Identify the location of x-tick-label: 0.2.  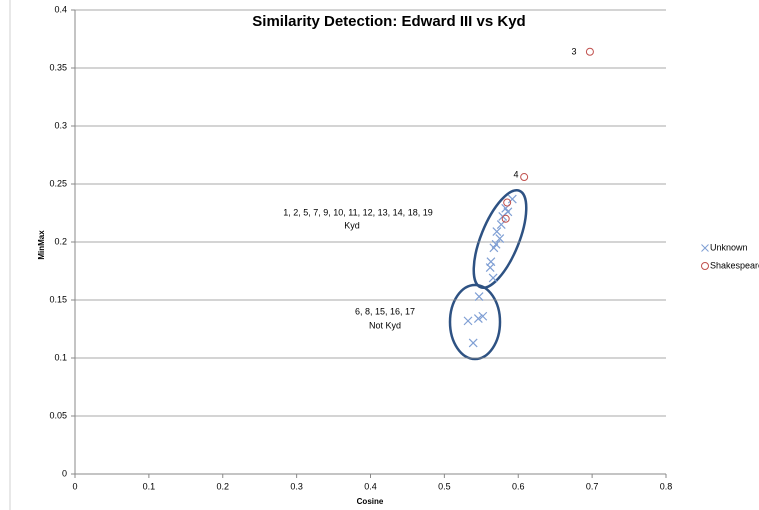
(222, 486).